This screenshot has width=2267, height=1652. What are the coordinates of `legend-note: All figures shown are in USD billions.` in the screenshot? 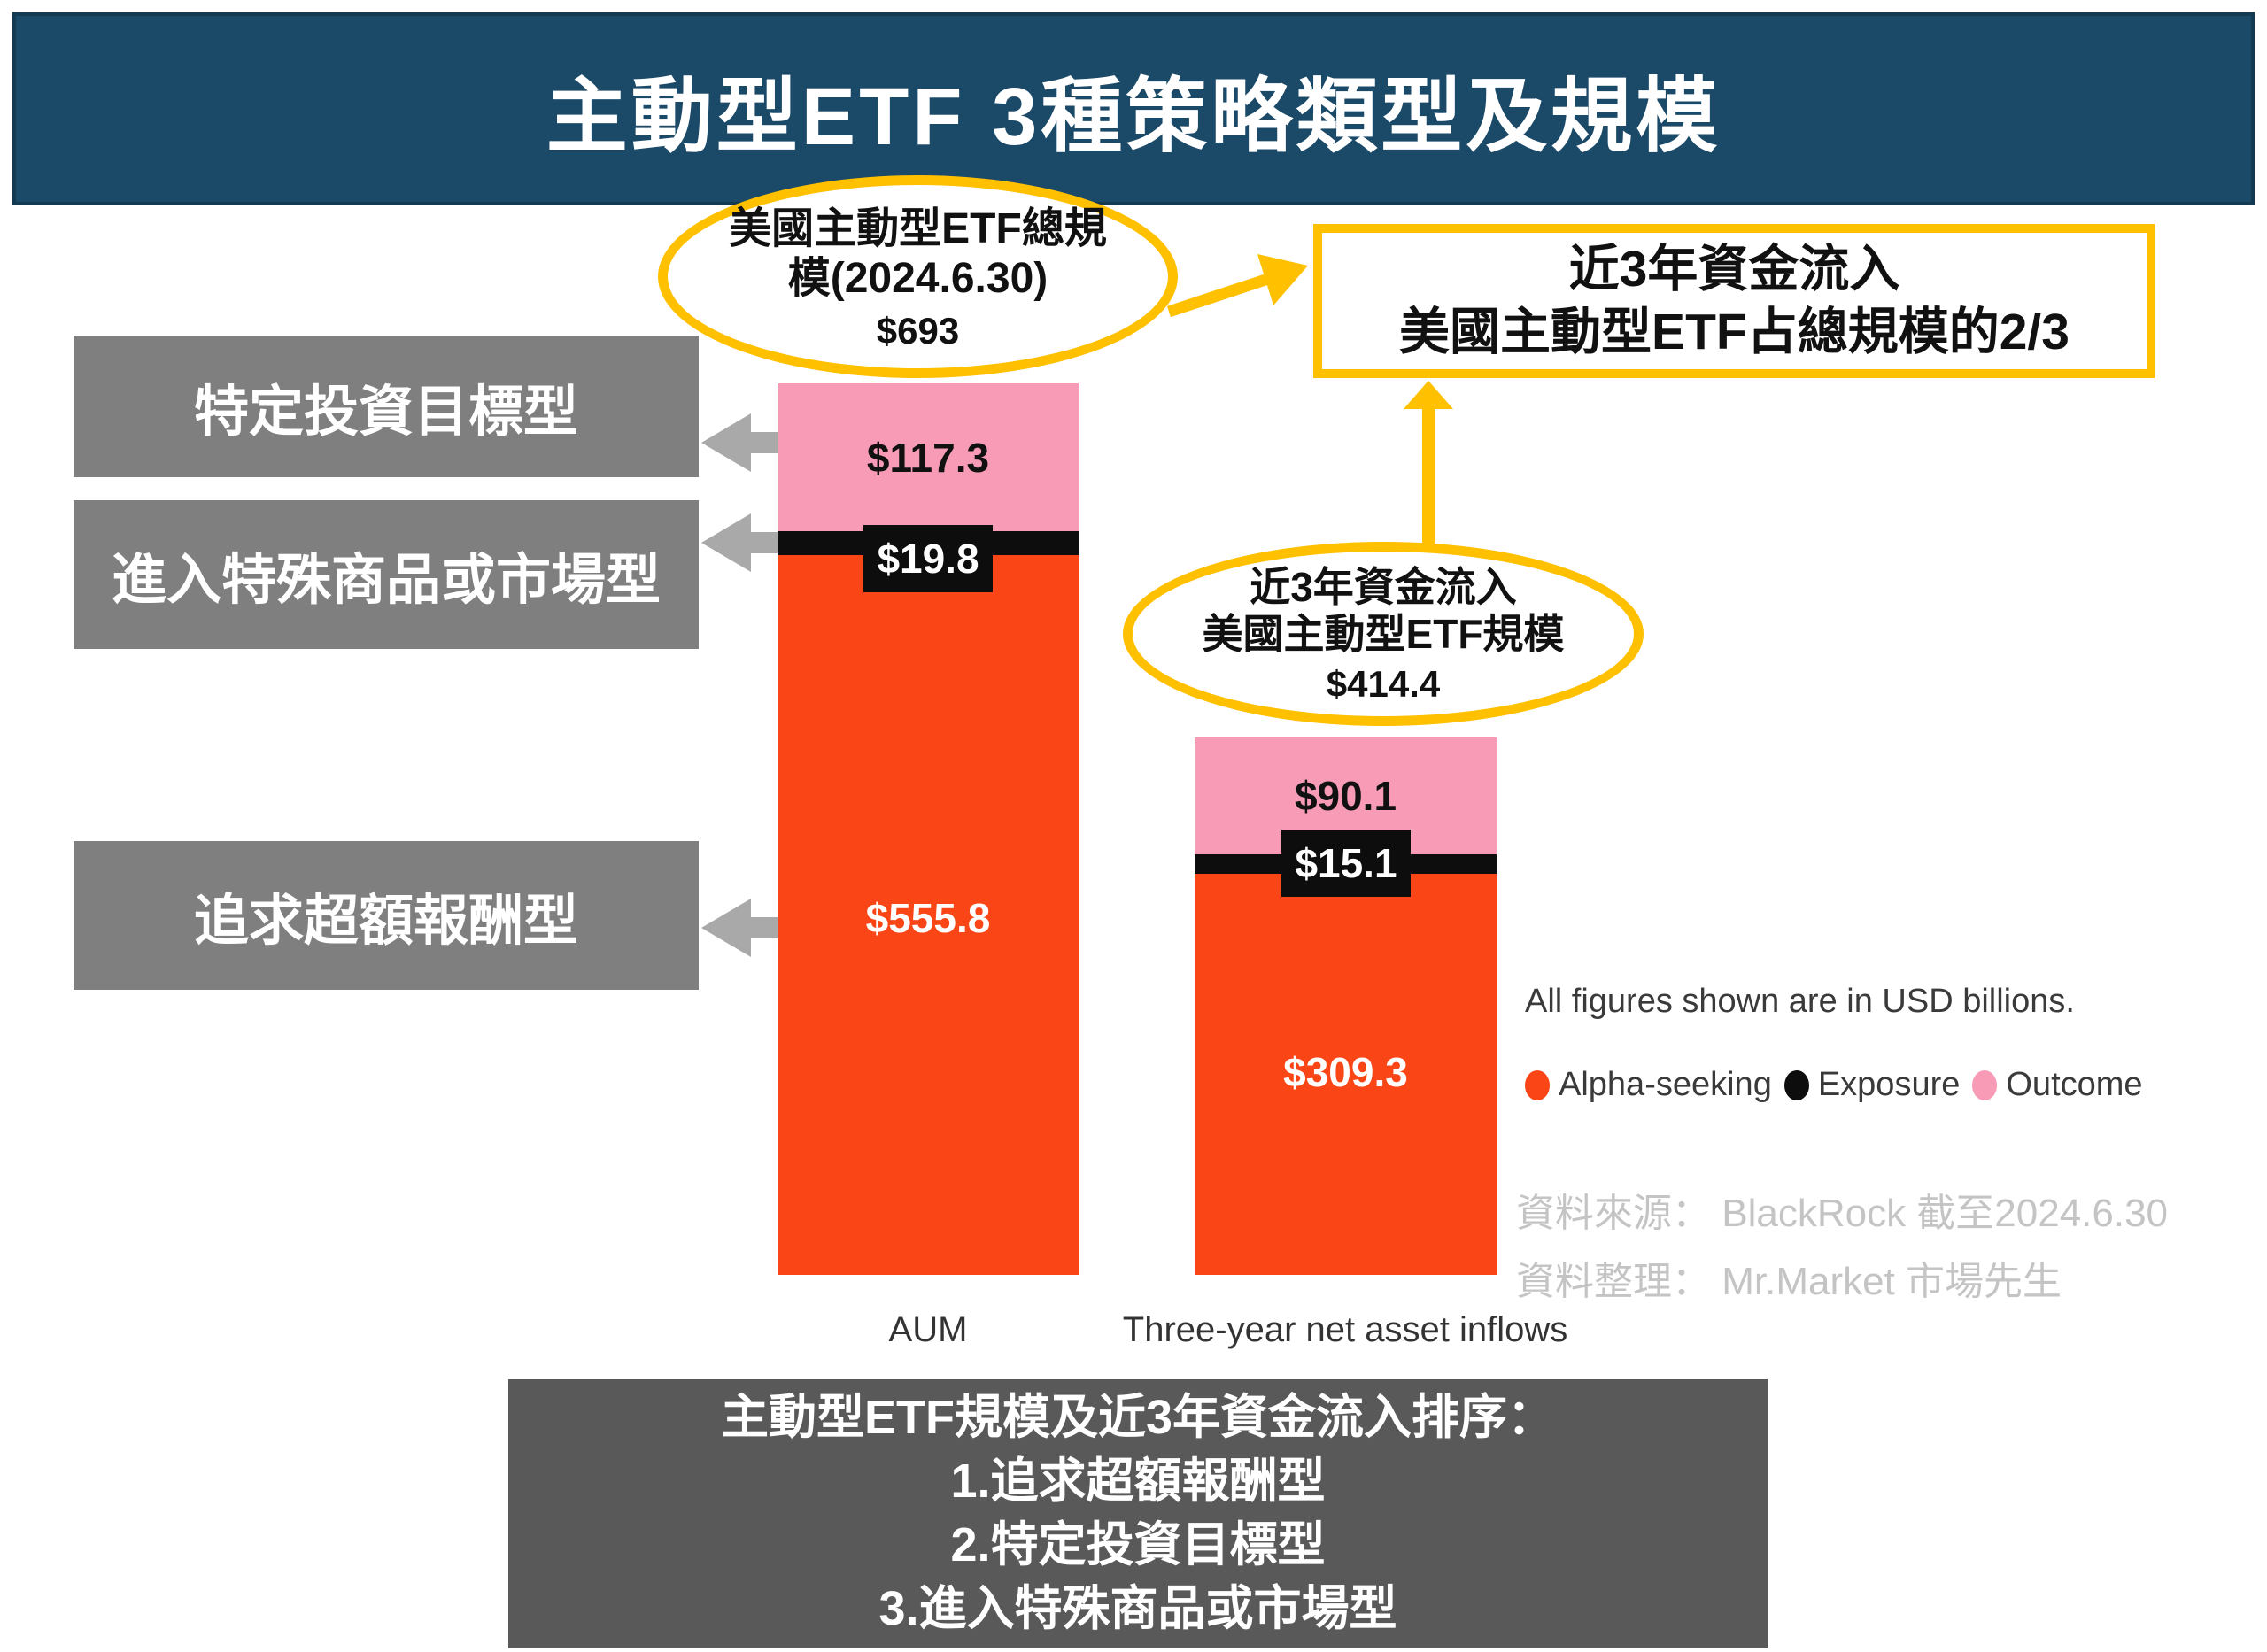 It's located at (1800, 1001).